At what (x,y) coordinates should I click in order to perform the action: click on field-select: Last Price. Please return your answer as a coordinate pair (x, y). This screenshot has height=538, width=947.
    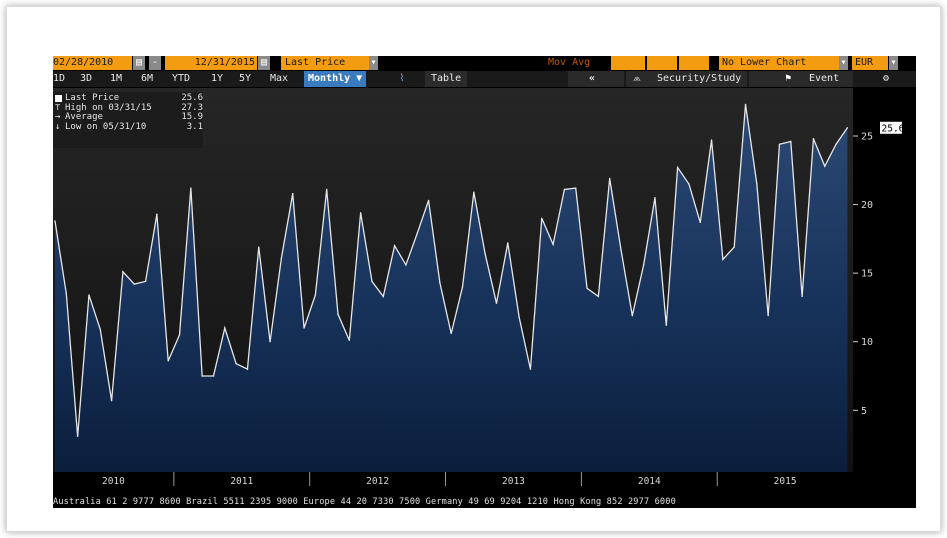
    Looking at the image, I should click on (325, 63).